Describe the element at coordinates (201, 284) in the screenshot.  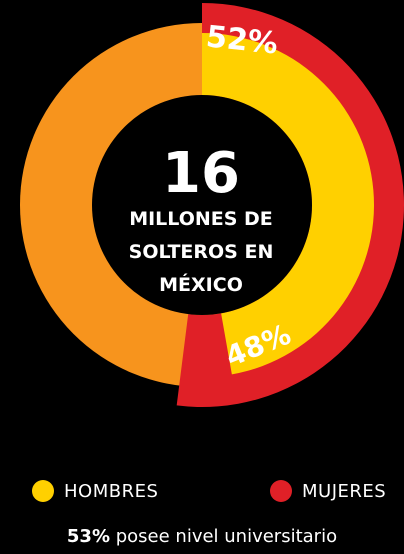
I see `center-line-3: MÉXICO` at that location.